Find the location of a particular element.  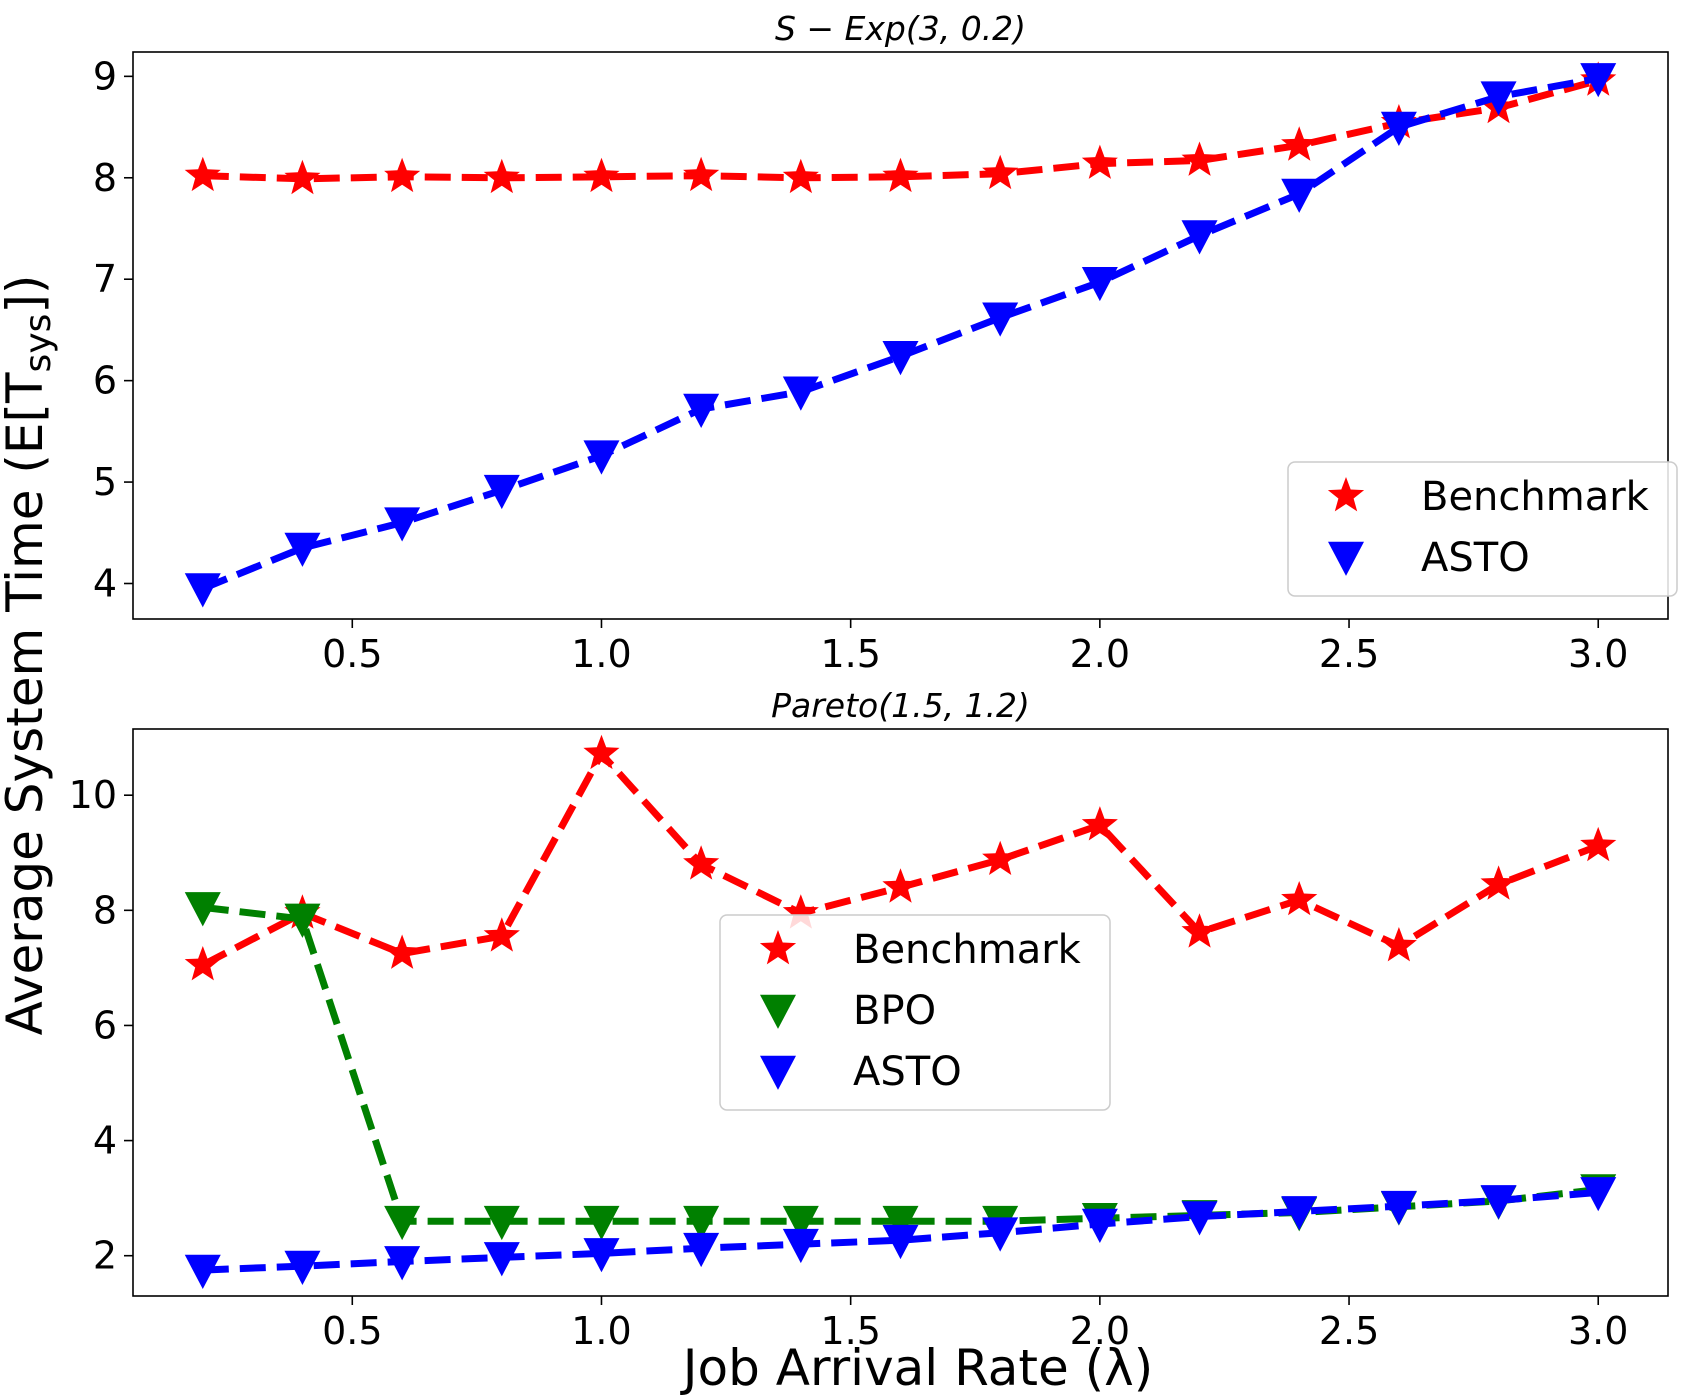

chart-title: S − Exp(3, 0.2) is located at coordinates (900, 28).